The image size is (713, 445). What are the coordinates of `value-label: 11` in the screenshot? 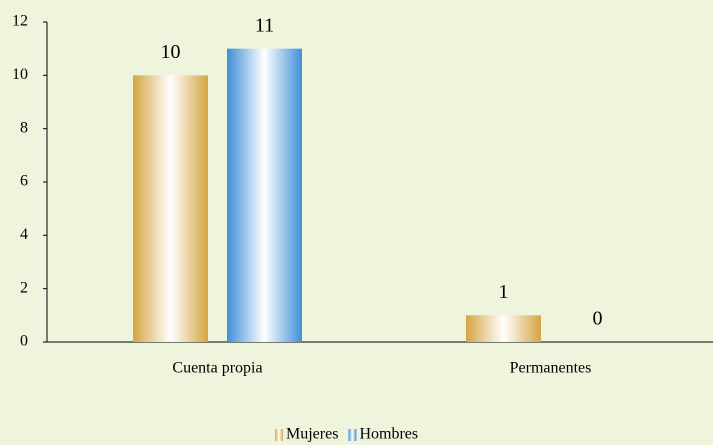 It's located at (264, 25).